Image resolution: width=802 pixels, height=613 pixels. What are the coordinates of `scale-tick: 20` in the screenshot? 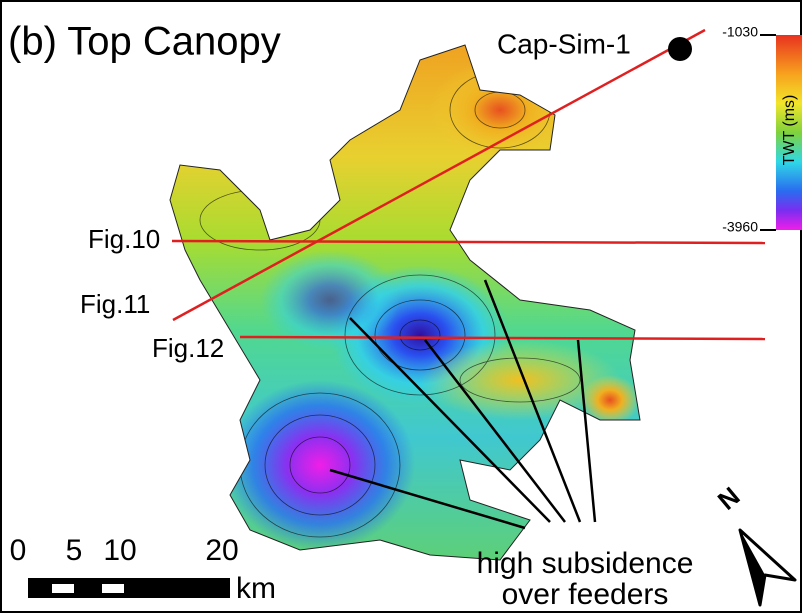 It's located at (221, 550).